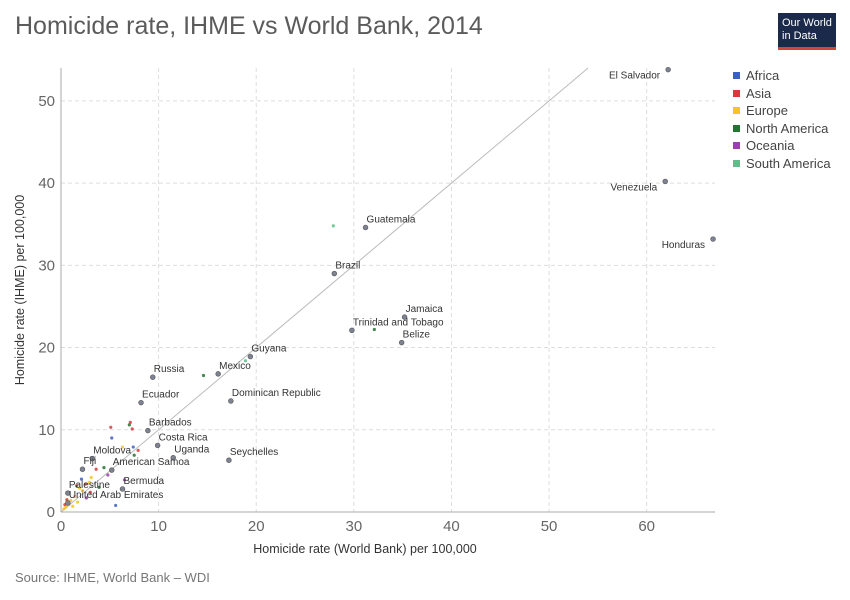 The width and height of the screenshot is (850, 600). What do you see at coordinates (782, 76) in the screenshot?
I see `legend-item: Africa` at bounding box center [782, 76].